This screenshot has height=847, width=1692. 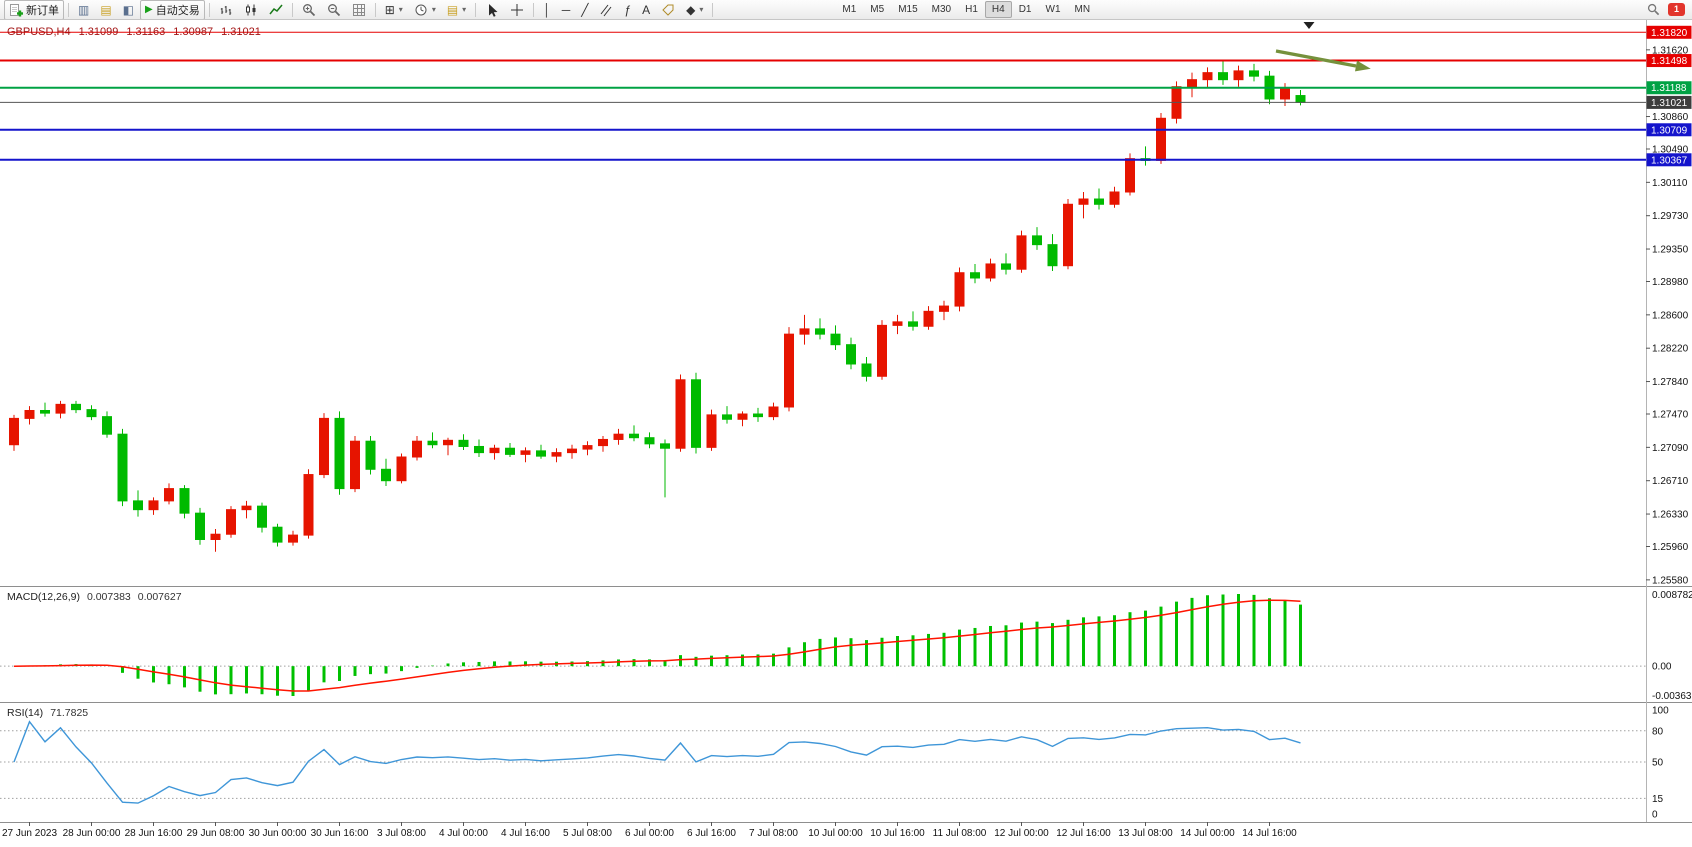 I want to click on time-axis-label: 12 Jul 16:00, so click(x=1083, y=833).